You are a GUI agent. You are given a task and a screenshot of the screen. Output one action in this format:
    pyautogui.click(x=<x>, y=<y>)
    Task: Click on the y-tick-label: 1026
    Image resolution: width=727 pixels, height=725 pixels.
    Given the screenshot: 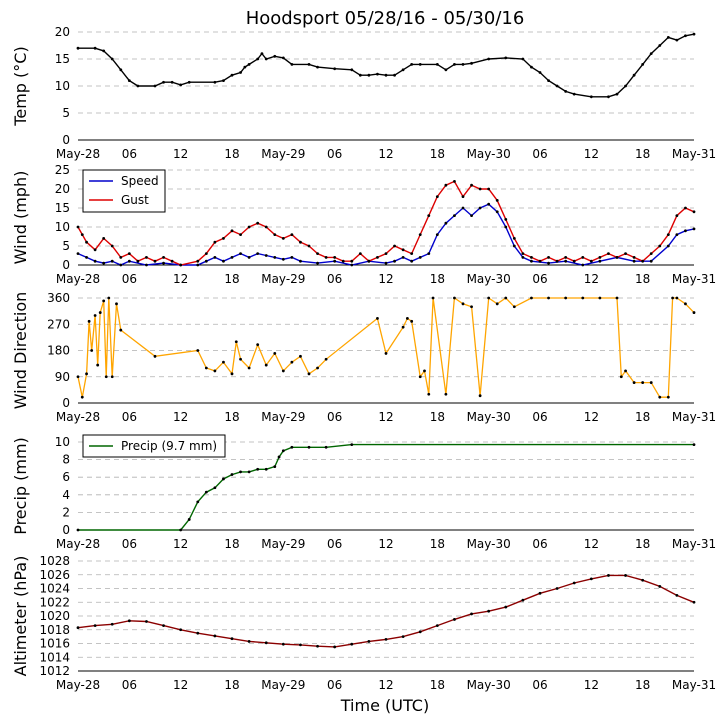 What is the action you would take?
    pyautogui.click(x=54, y=575)
    